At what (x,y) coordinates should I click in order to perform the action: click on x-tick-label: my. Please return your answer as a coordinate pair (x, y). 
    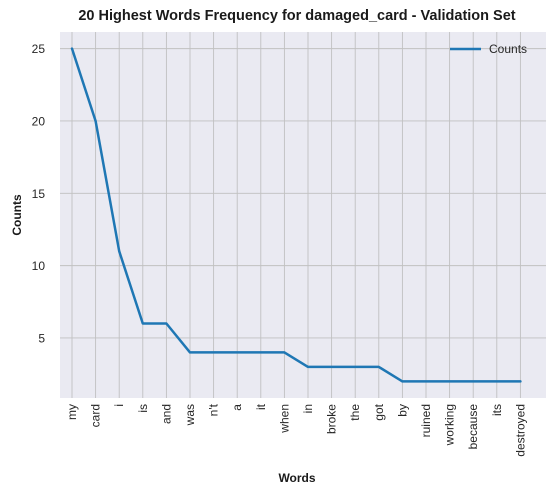
    Looking at the image, I should click on (72, 412).